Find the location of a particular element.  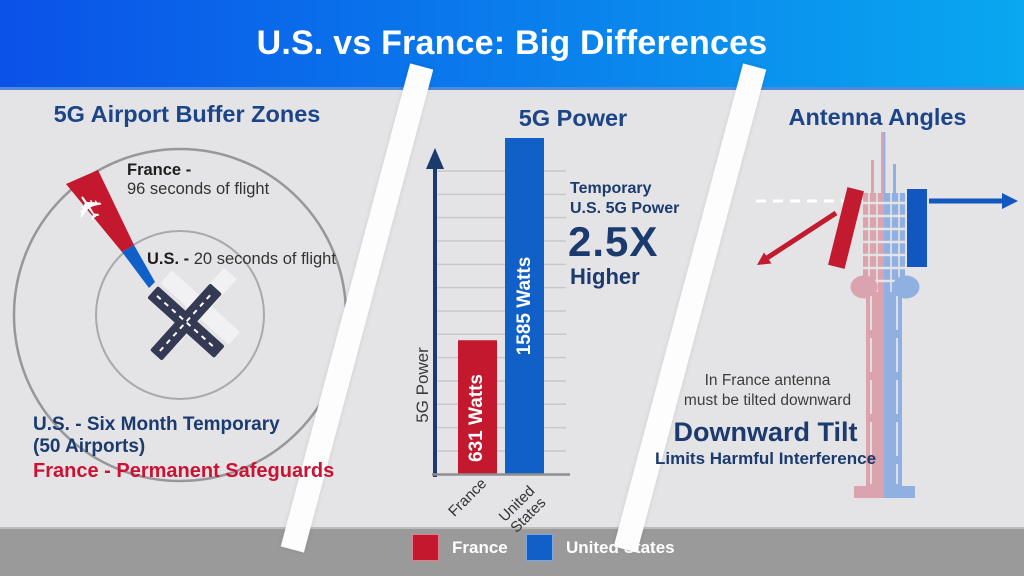

us-wedge is located at coordinates (138, 266).